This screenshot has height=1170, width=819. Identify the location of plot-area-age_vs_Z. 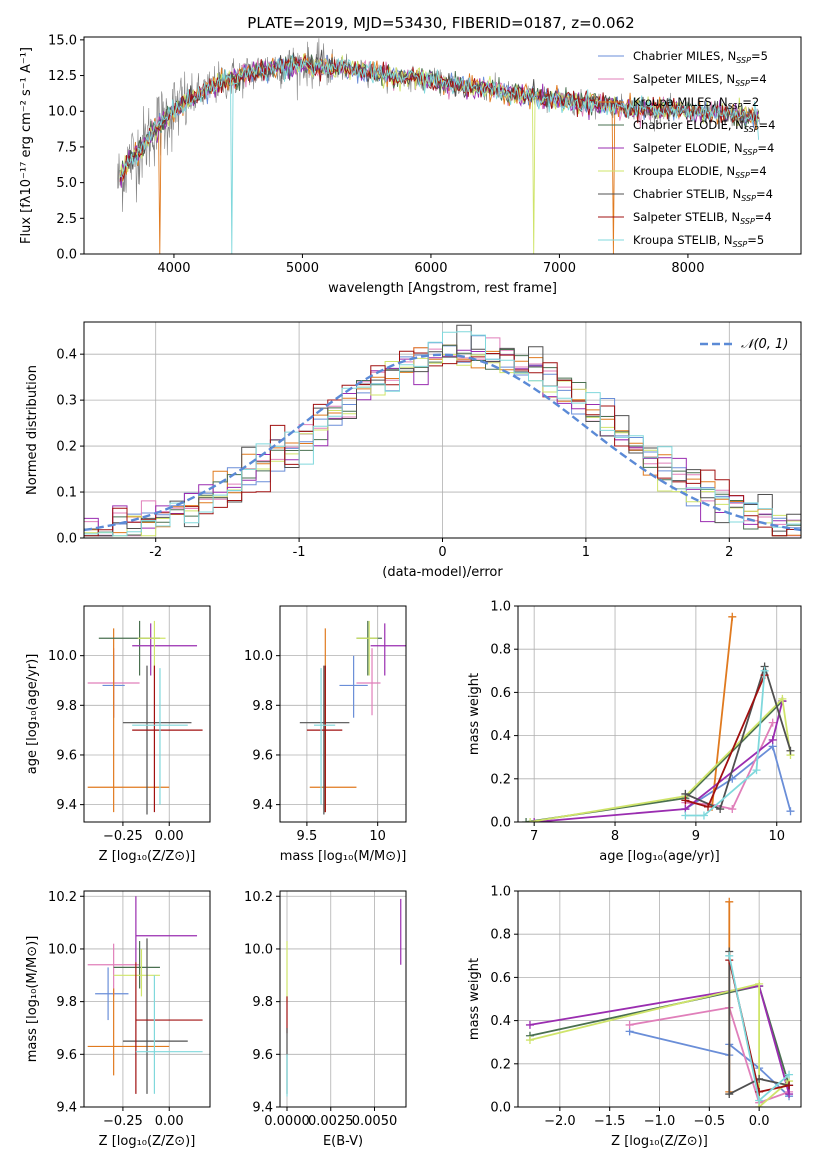
(145, 717).